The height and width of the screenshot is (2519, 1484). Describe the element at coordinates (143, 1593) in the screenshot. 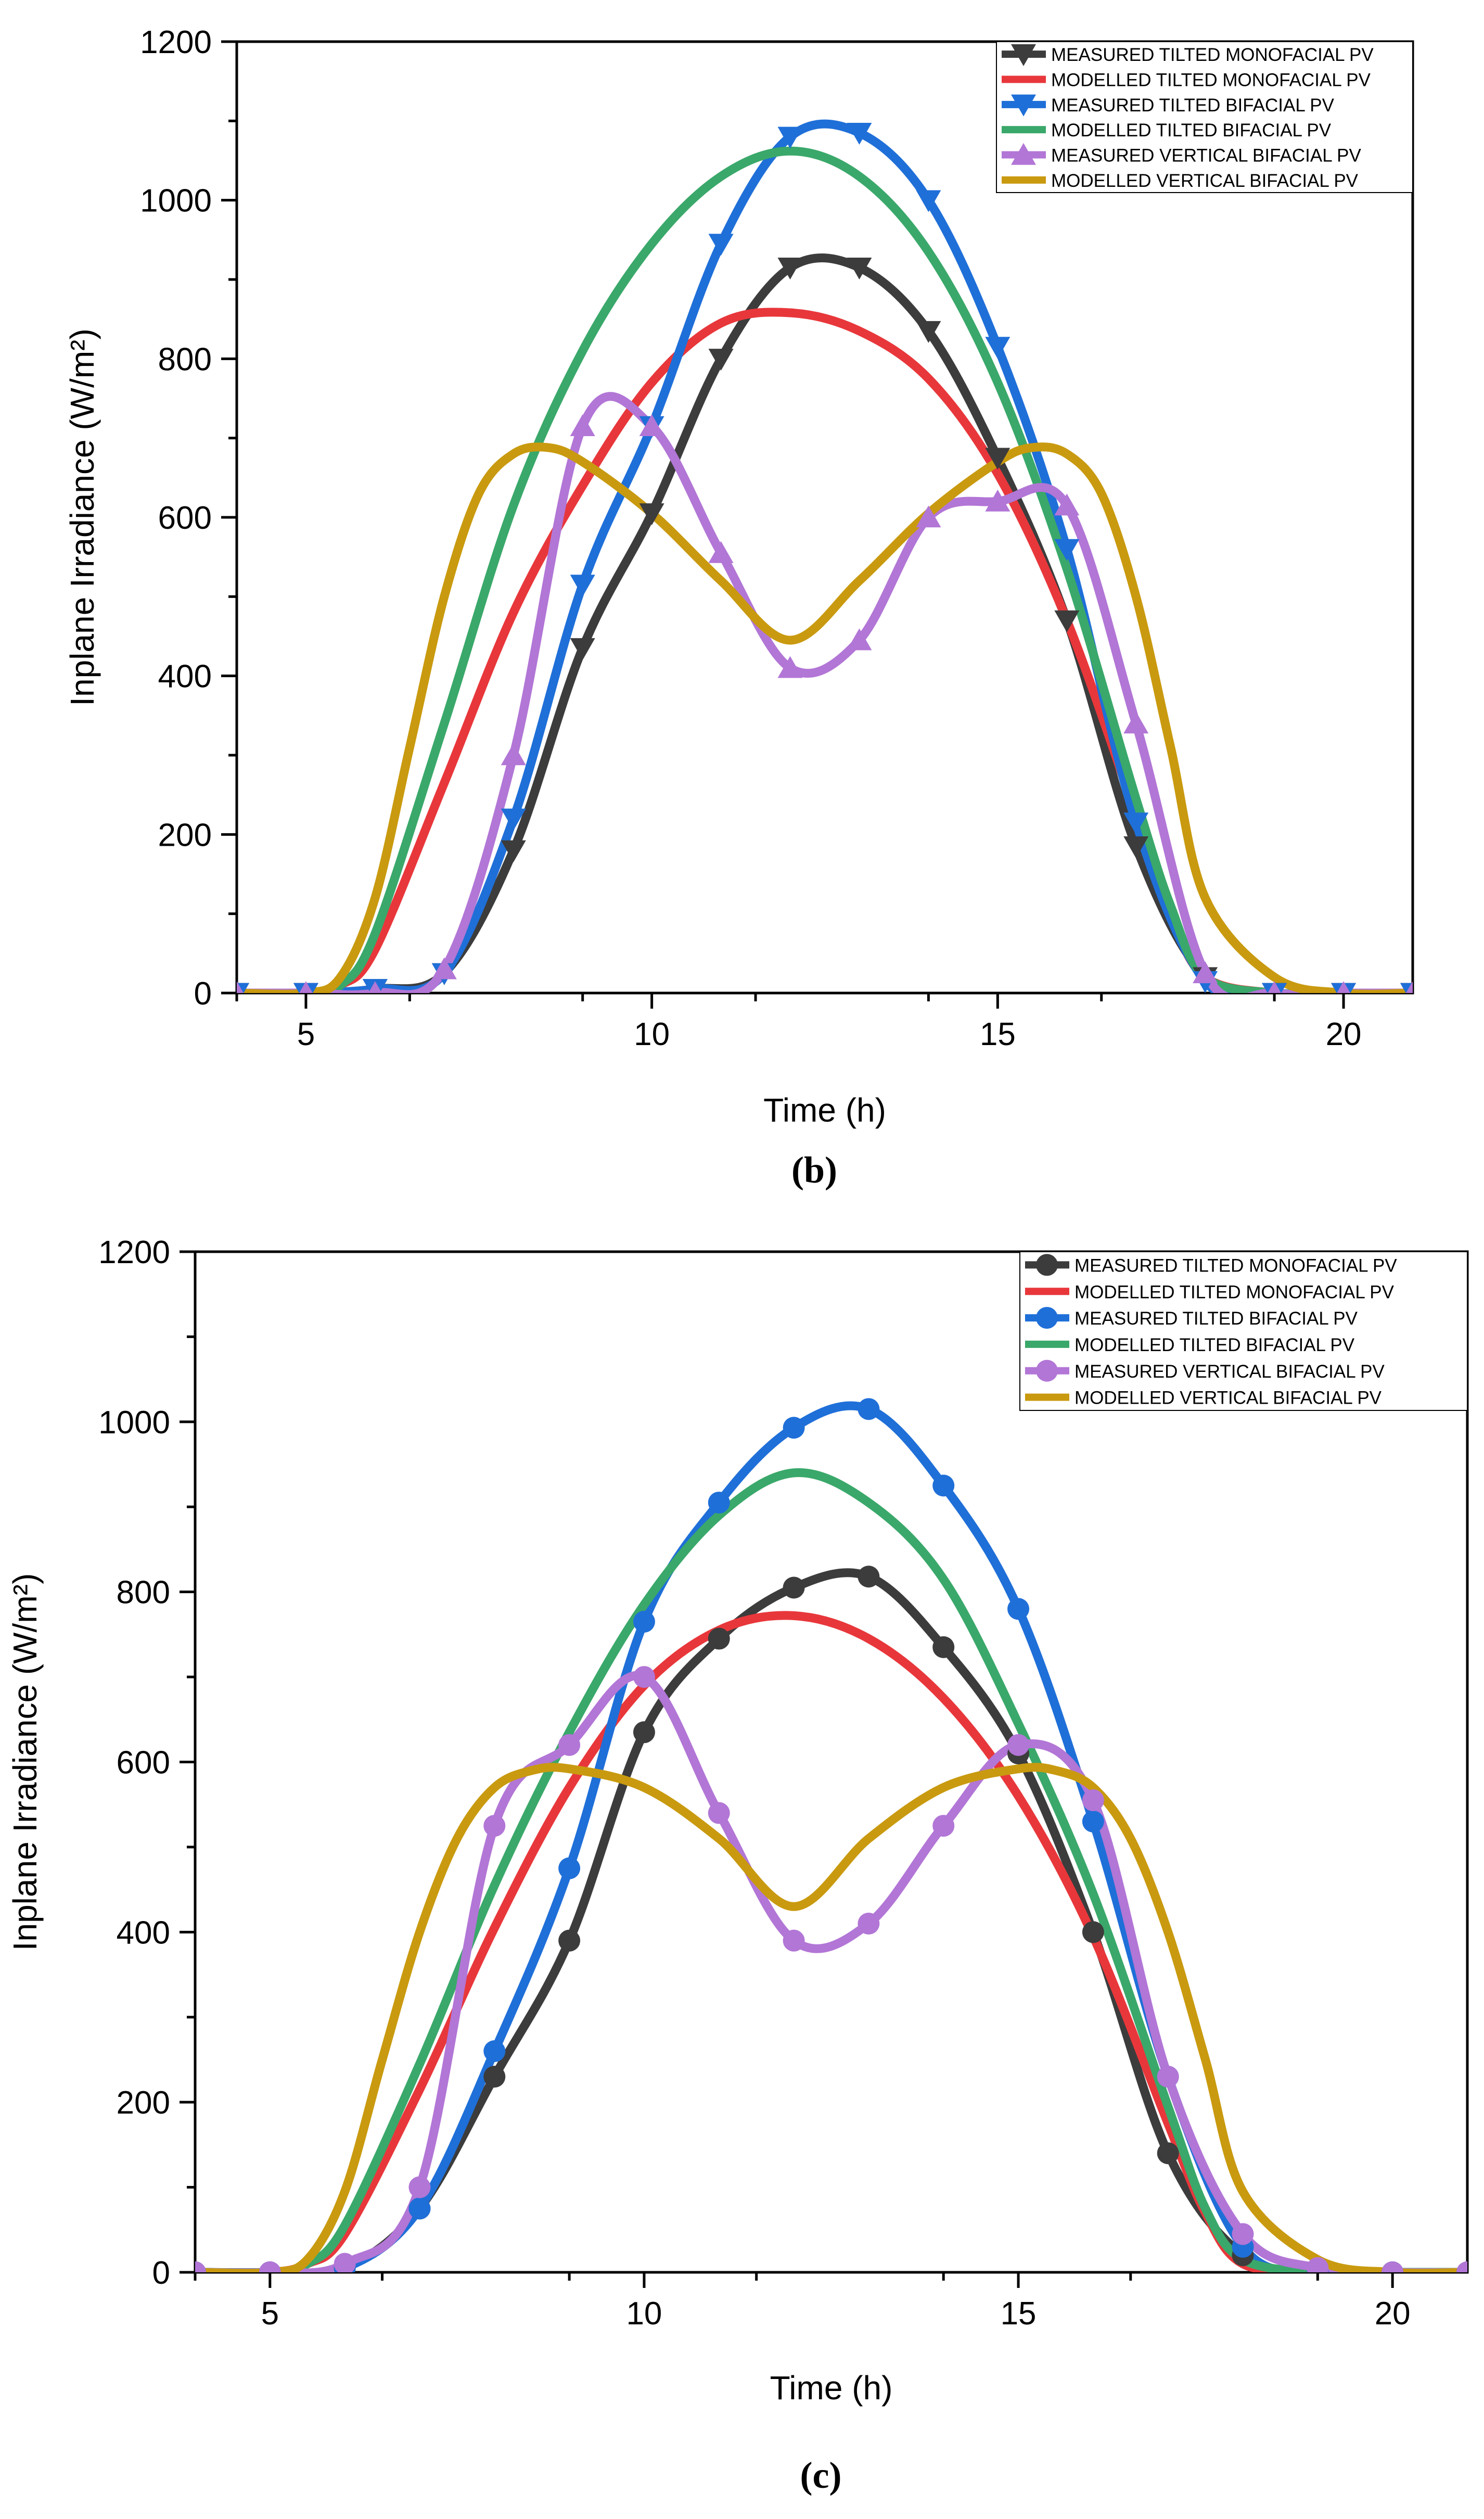

I see `y-tick-label: 800` at that location.